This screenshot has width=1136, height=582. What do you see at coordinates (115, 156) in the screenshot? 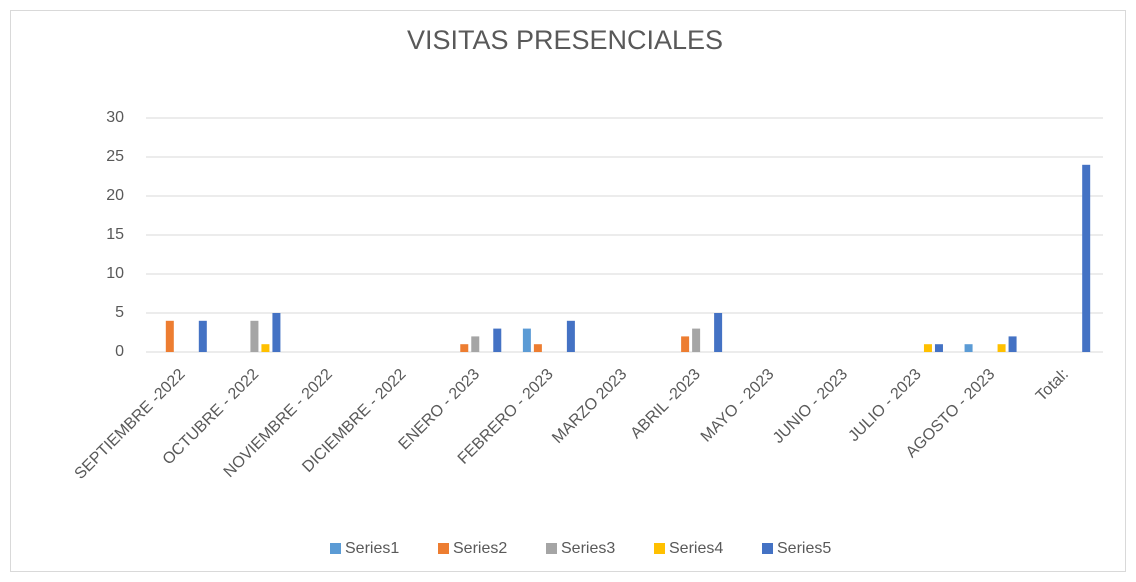
I see `y-tick-label: 25` at bounding box center [115, 156].